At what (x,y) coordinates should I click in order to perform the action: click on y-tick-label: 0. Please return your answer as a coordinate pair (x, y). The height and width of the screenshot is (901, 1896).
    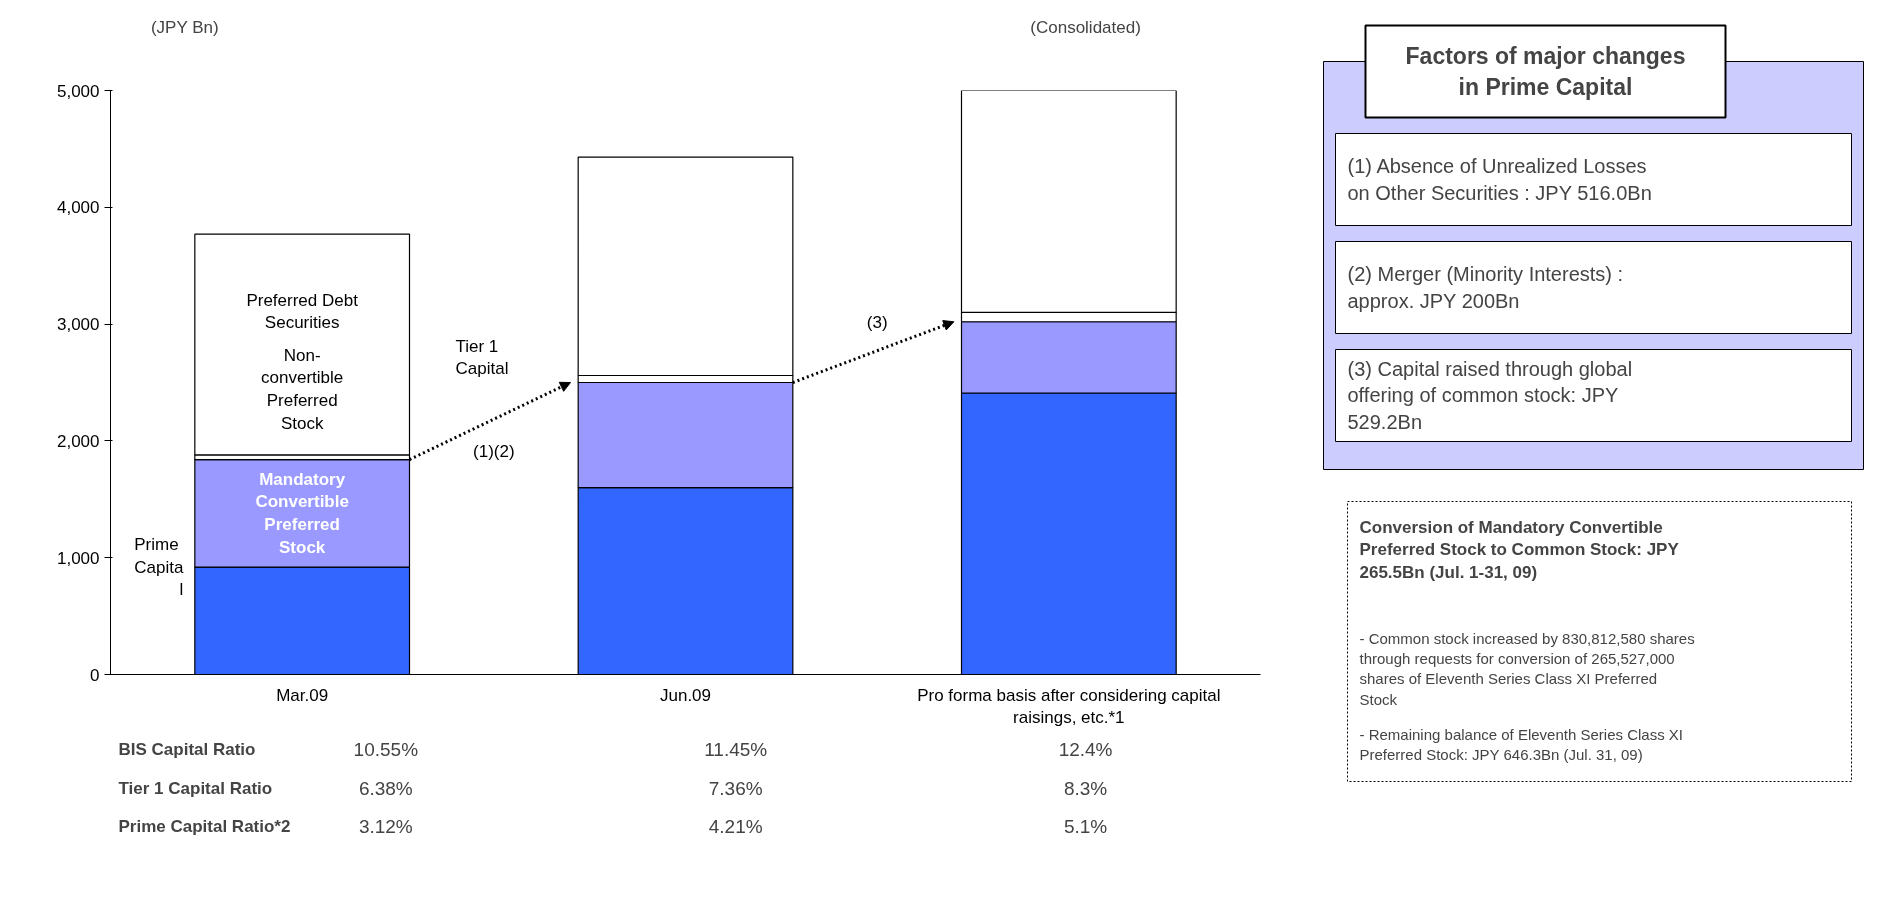
    Looking at the image, I should click on (95, 675).